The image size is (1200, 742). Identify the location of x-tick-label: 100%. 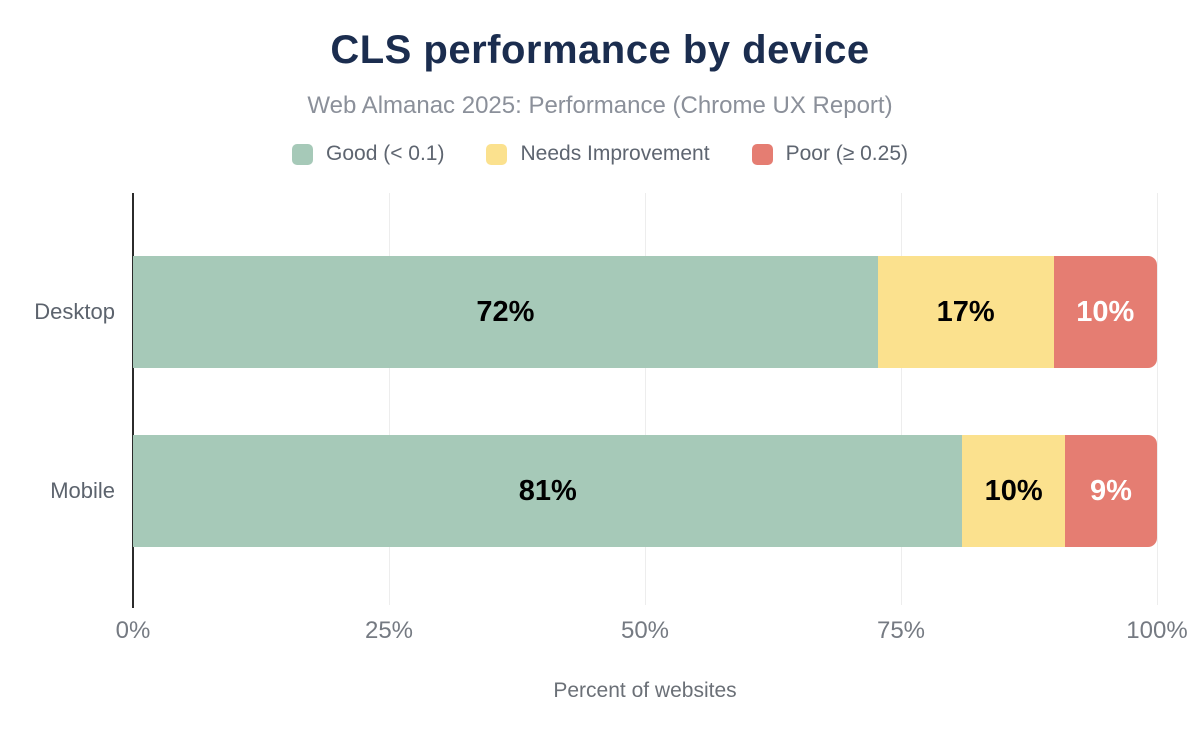
(1157, 630).